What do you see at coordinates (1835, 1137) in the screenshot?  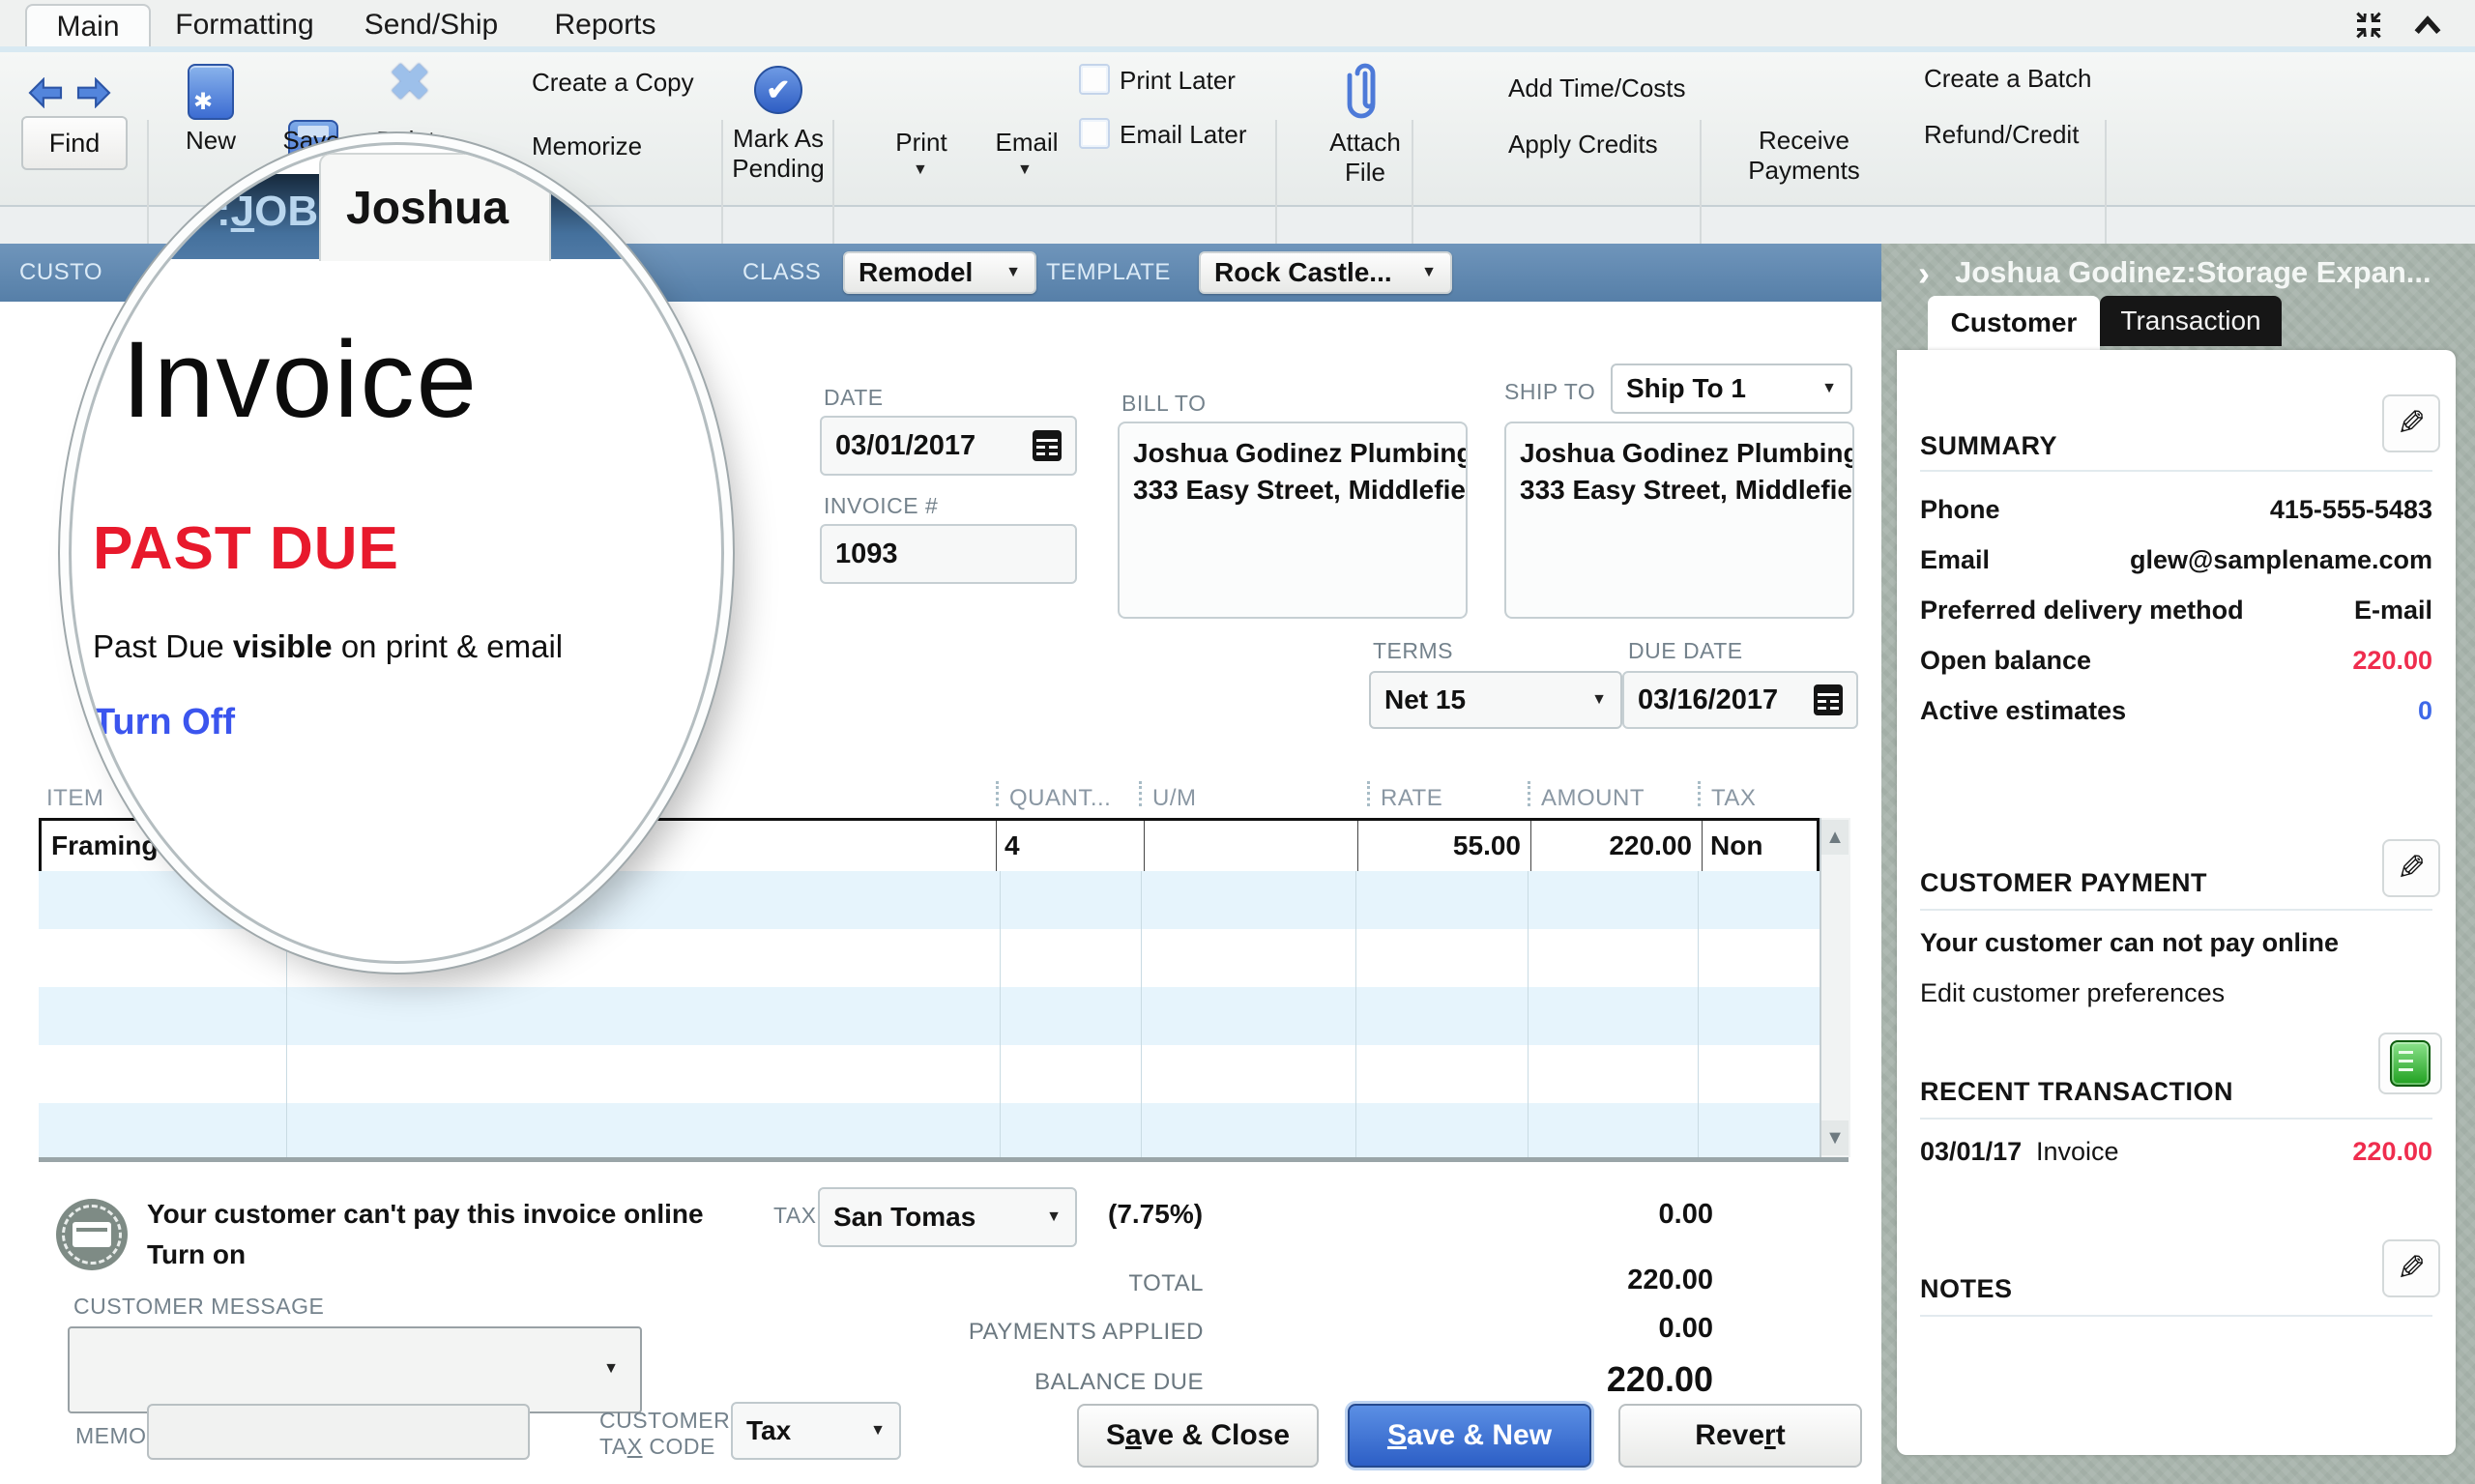 I see `scroll-down-arrow: ▼` at bounding box center [1835, 1137].